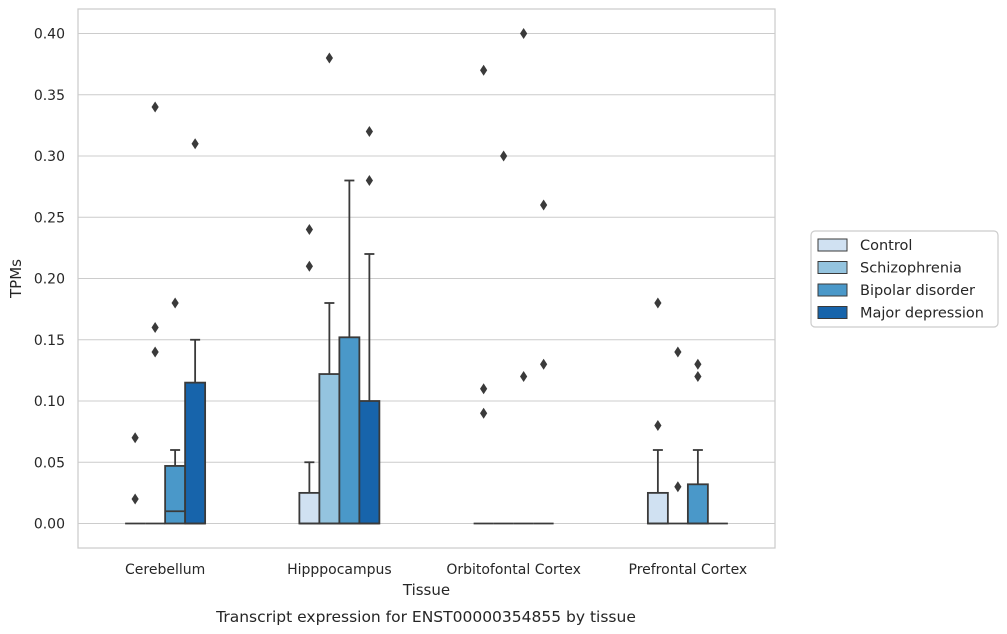 The width and height of the screenshot is (1007, 634). I want to click on y-tick-label: 0.10, so click(49, 402).